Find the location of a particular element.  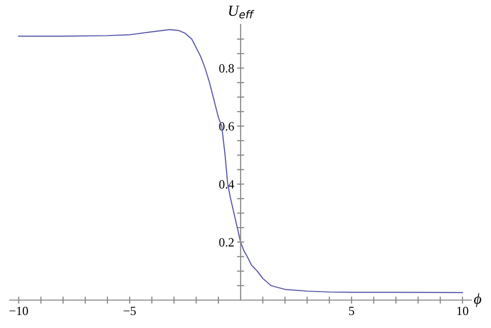

y-axis-title: U$_{eff}$ is located at coordinates (241, 12).